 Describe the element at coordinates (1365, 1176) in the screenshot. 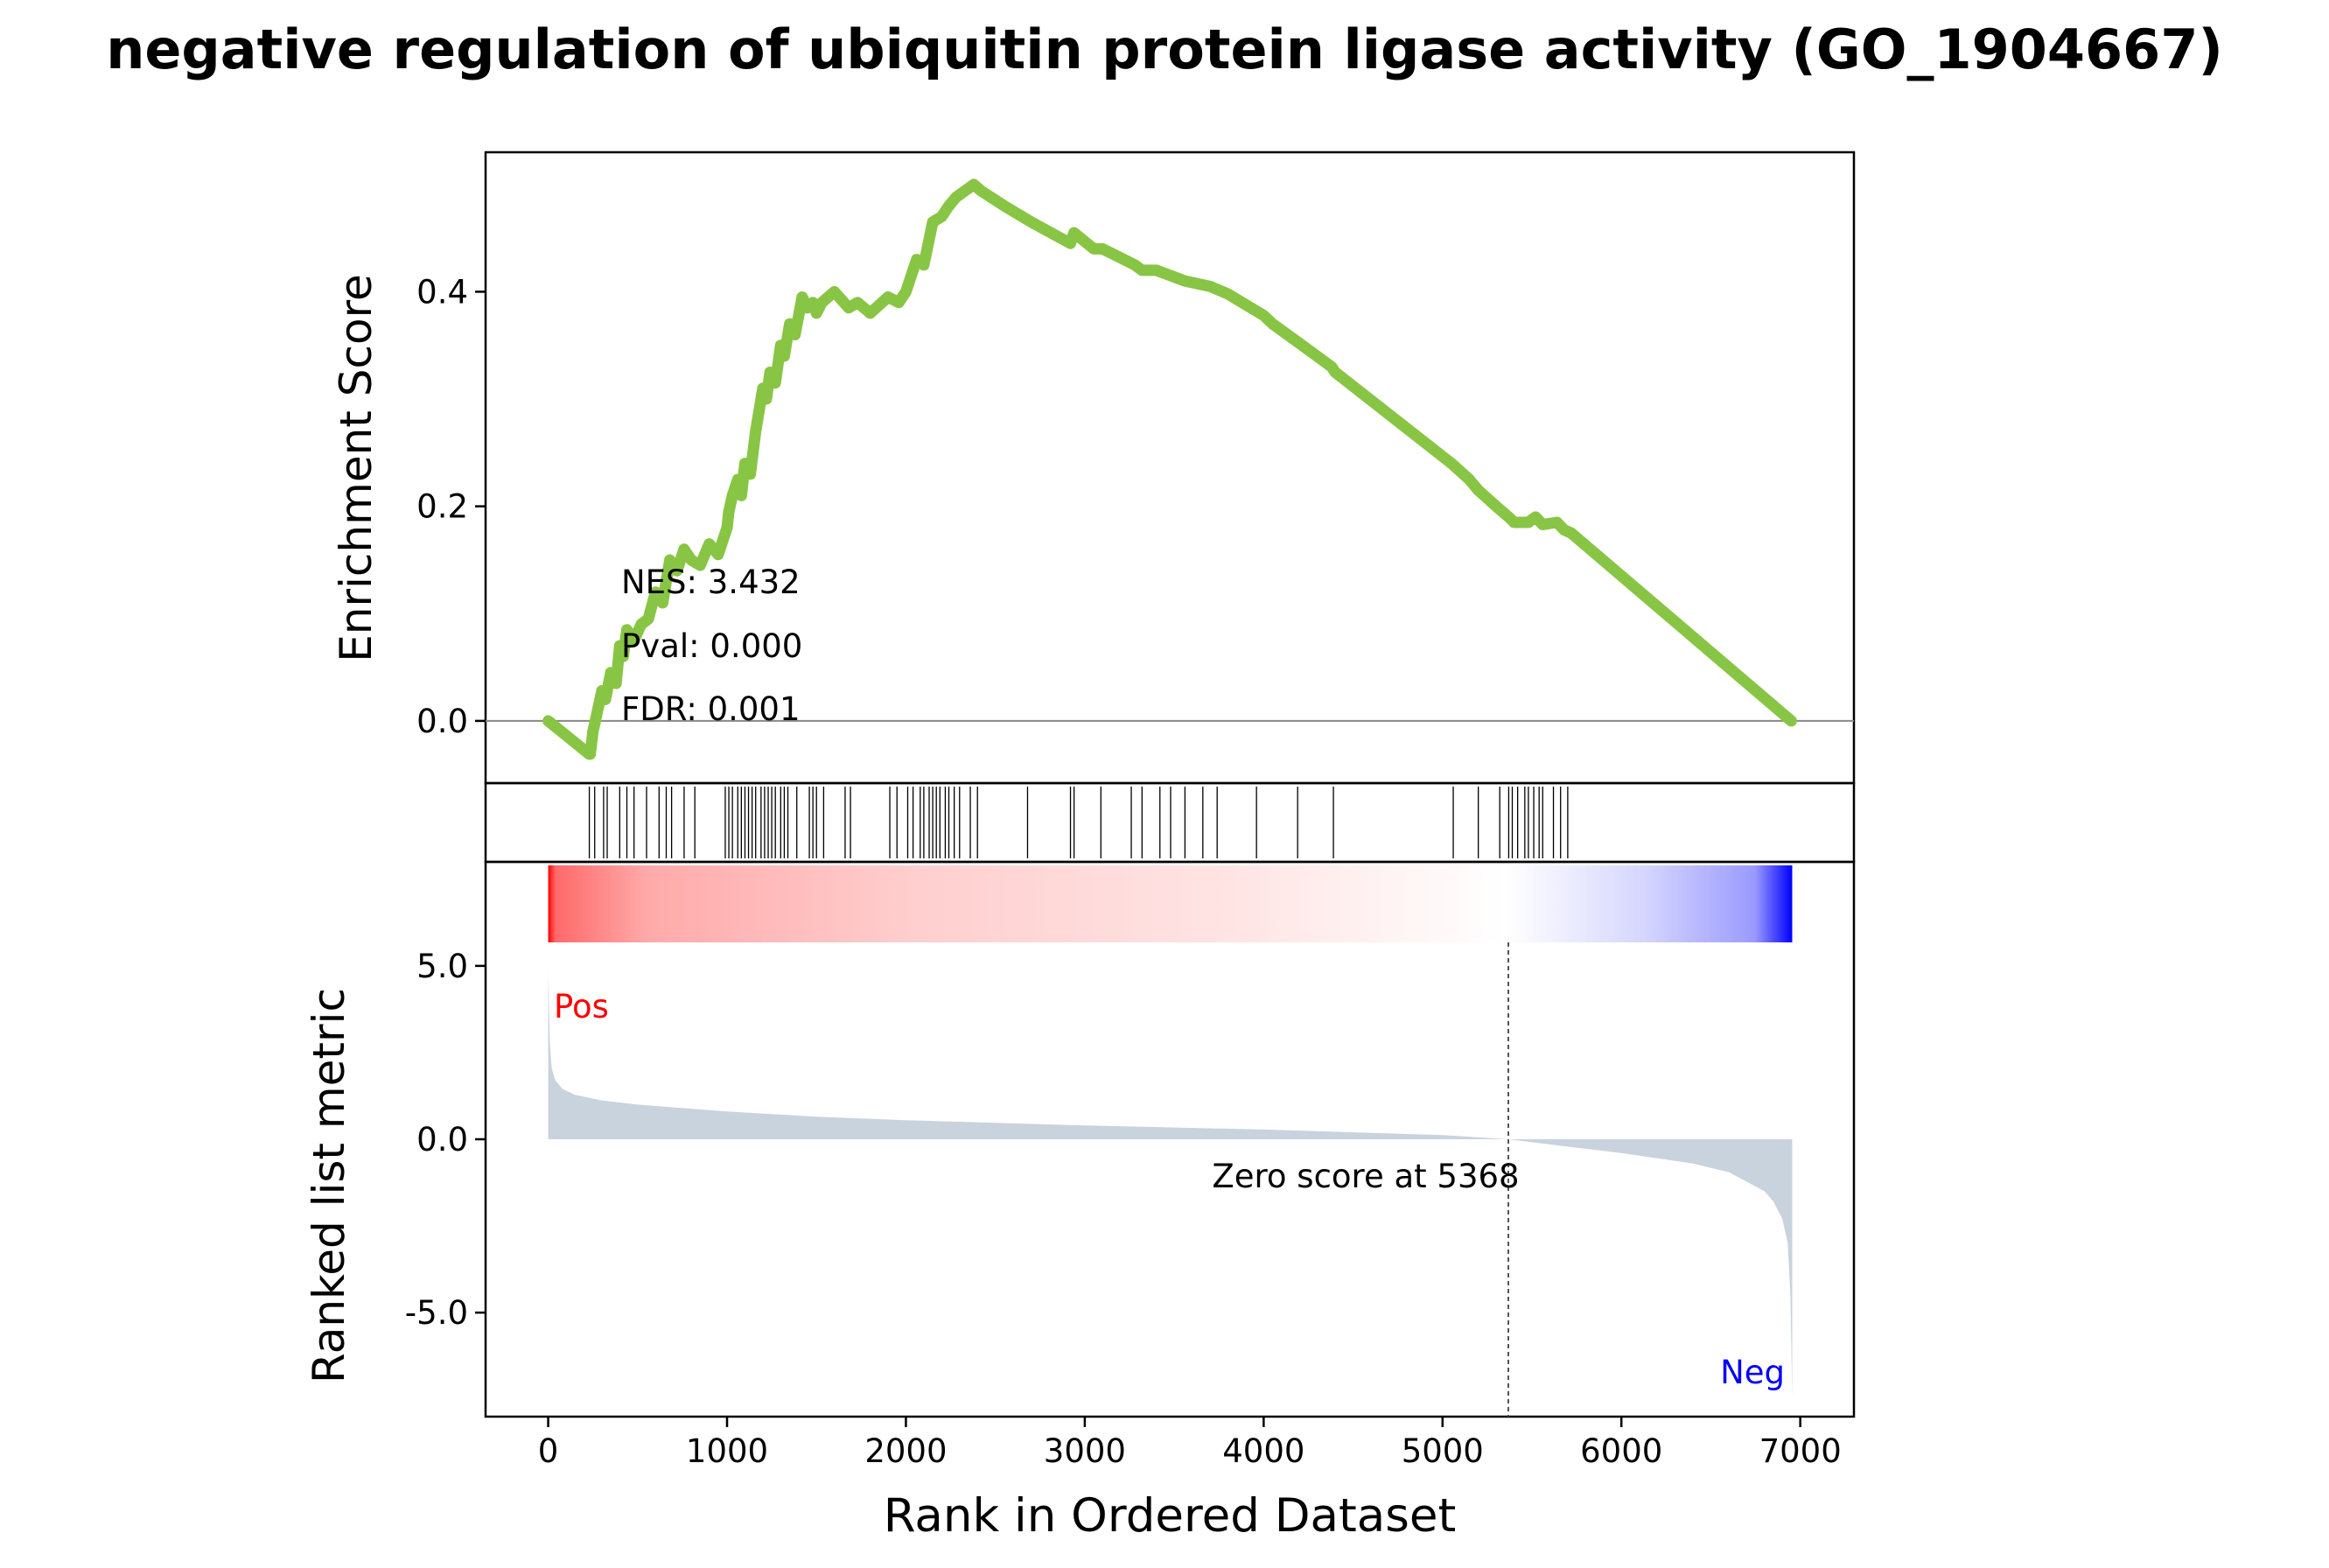

I see `zero-score-label: Zero score at 5368` at that location.